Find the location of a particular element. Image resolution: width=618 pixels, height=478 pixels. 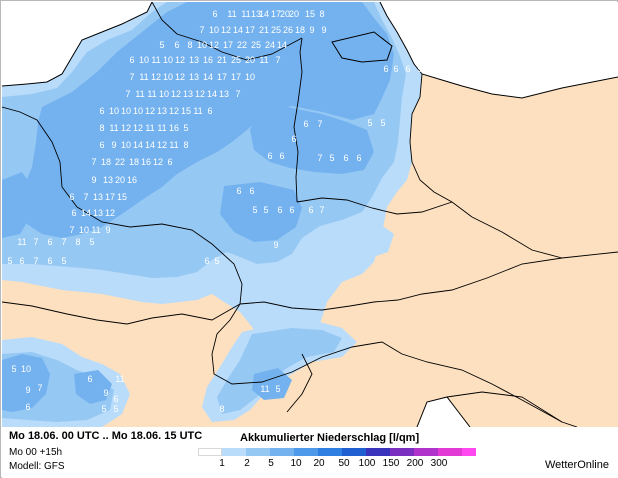

legend-title: Akkumulierter Niederschlag [l/qm] is located at coordinates (330, 438).